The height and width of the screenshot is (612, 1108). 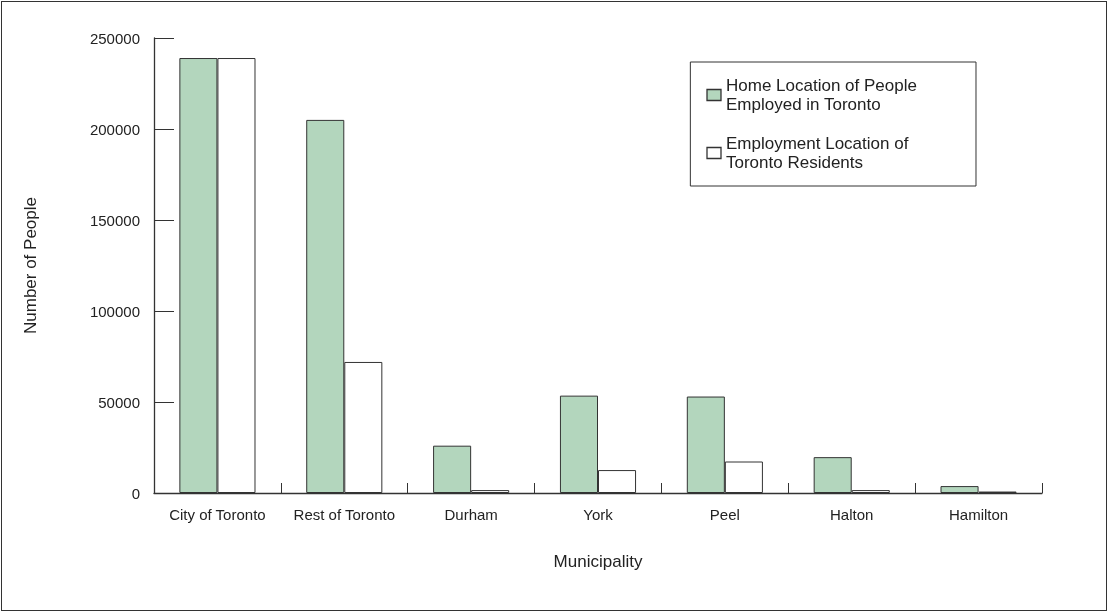 I want to click on y-tick-label: 150000, so click(x=114, y=220).